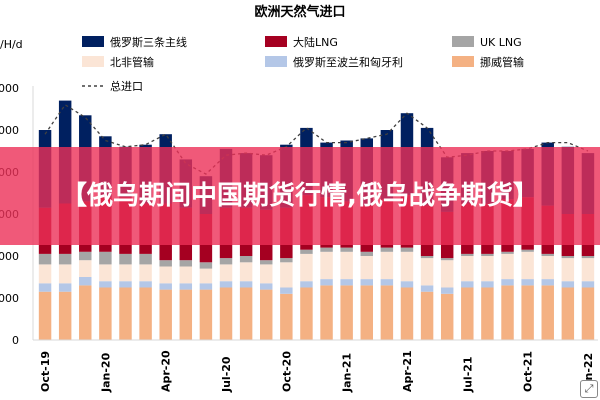 This screenshot has height=400, width=600. What do you see at coordinates (299, 12) in the screenshot?
I see `chart-title: 欧洲天然气进口` at bounding box center [299, 12].